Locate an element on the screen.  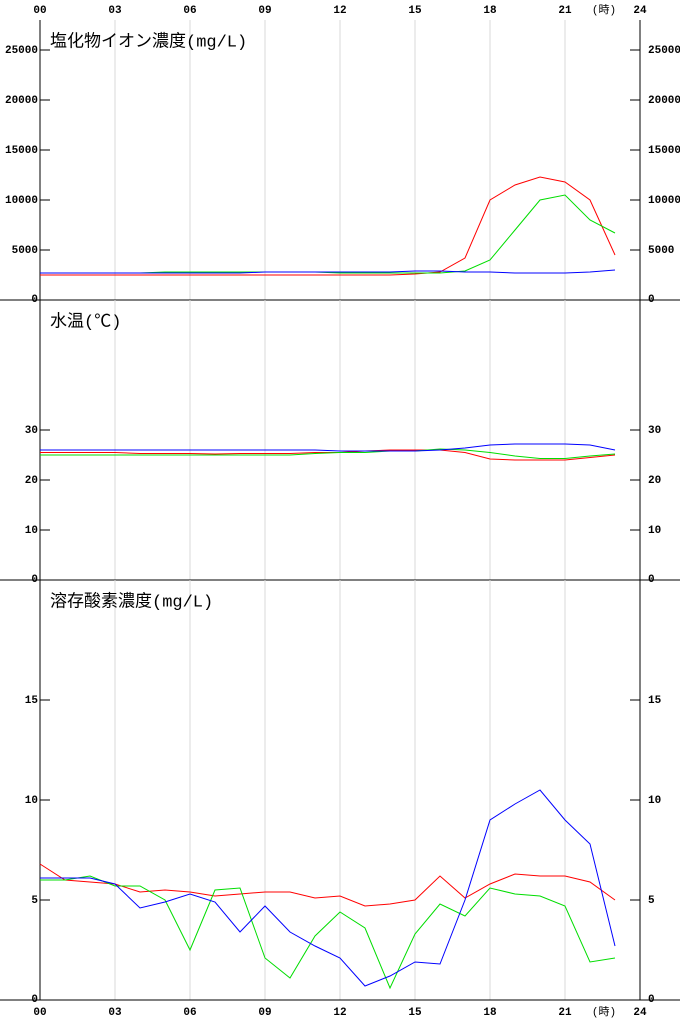
chart-title: 水温(℃) is located at coordinates (85, 321).